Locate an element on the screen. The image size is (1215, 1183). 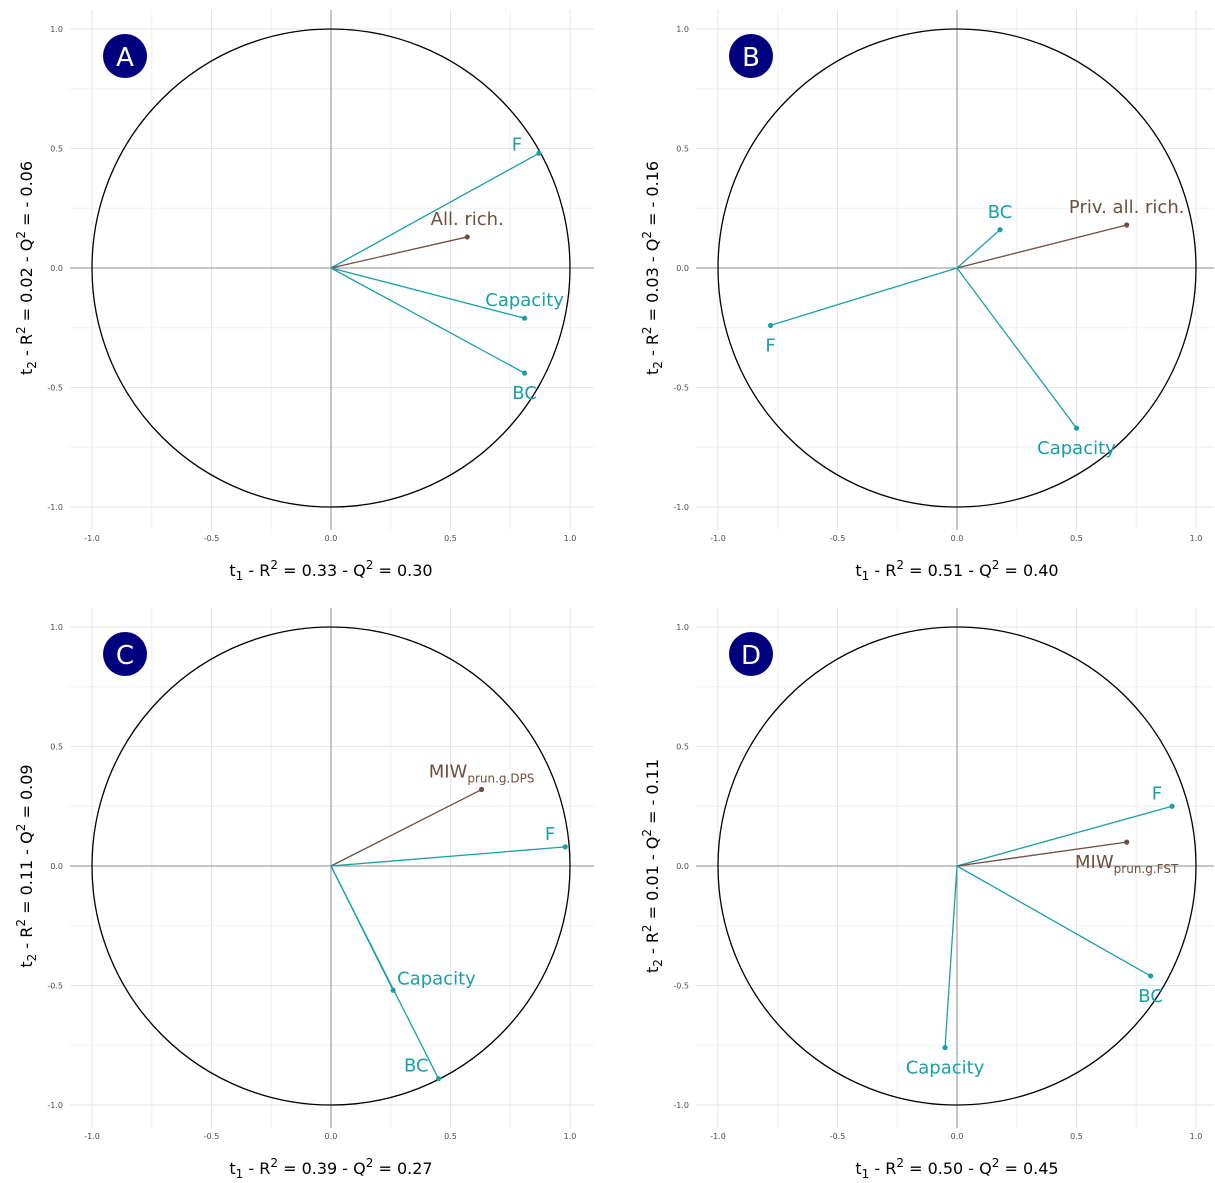
y-tick-label: 1.0 is located at coordinates (56, 29).